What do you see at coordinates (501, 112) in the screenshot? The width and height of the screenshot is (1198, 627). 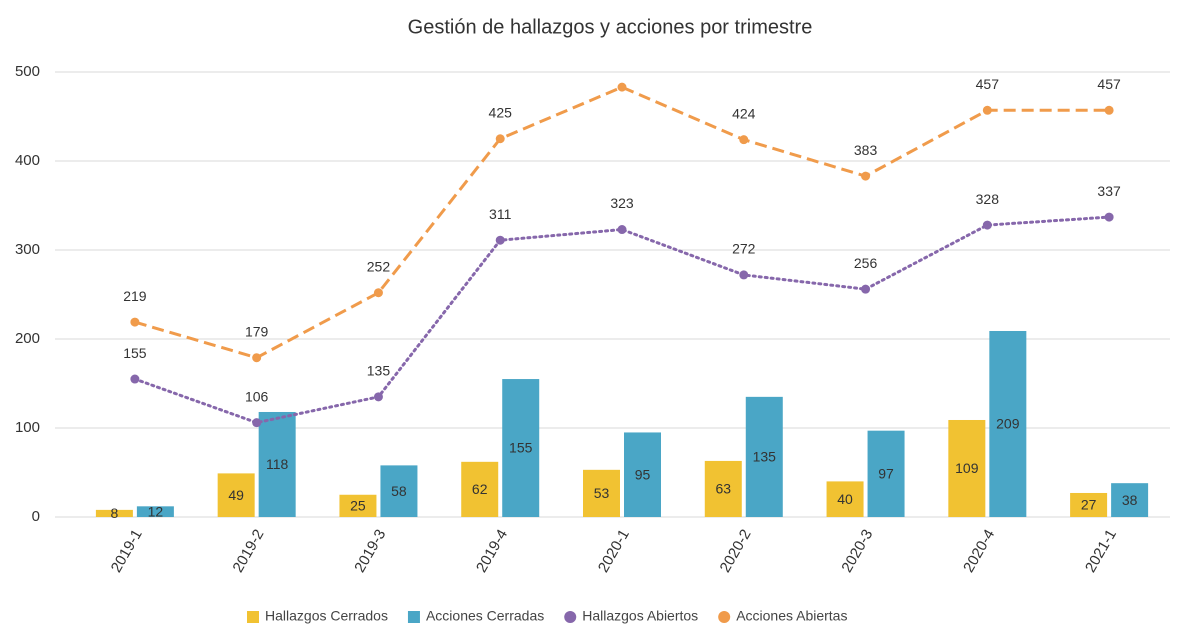 I see `data-label: 425` at bounding box center [501, 112].